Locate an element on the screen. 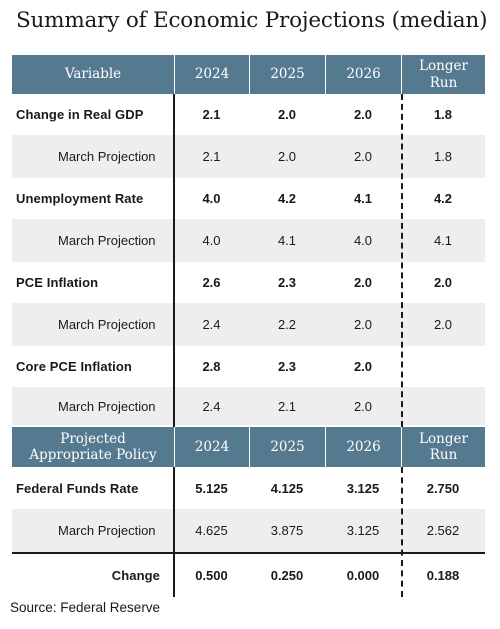 Image resolution: width=500 pixels, height=629 pixels. value-2024: 5.125 is located at coordinates (211, 488).